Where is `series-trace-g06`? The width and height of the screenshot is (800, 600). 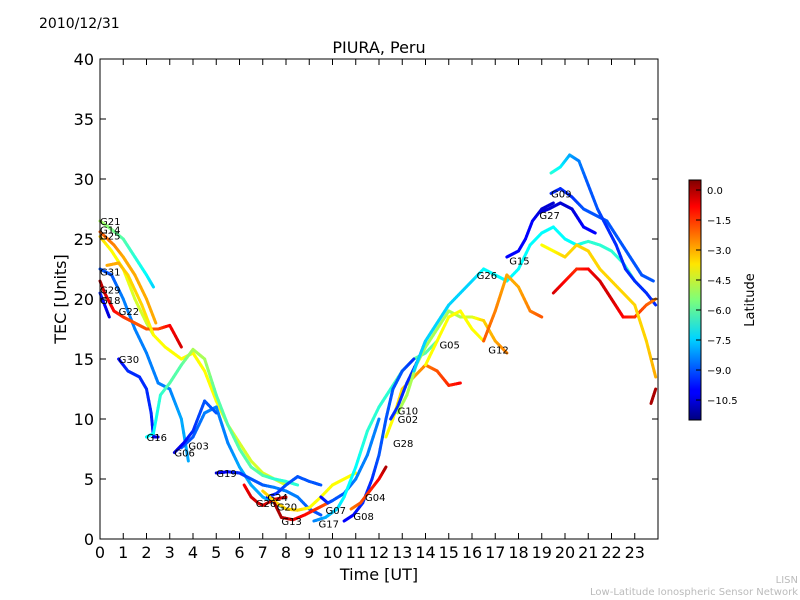
series-trace-g06 is located at coordinates (195, 427).